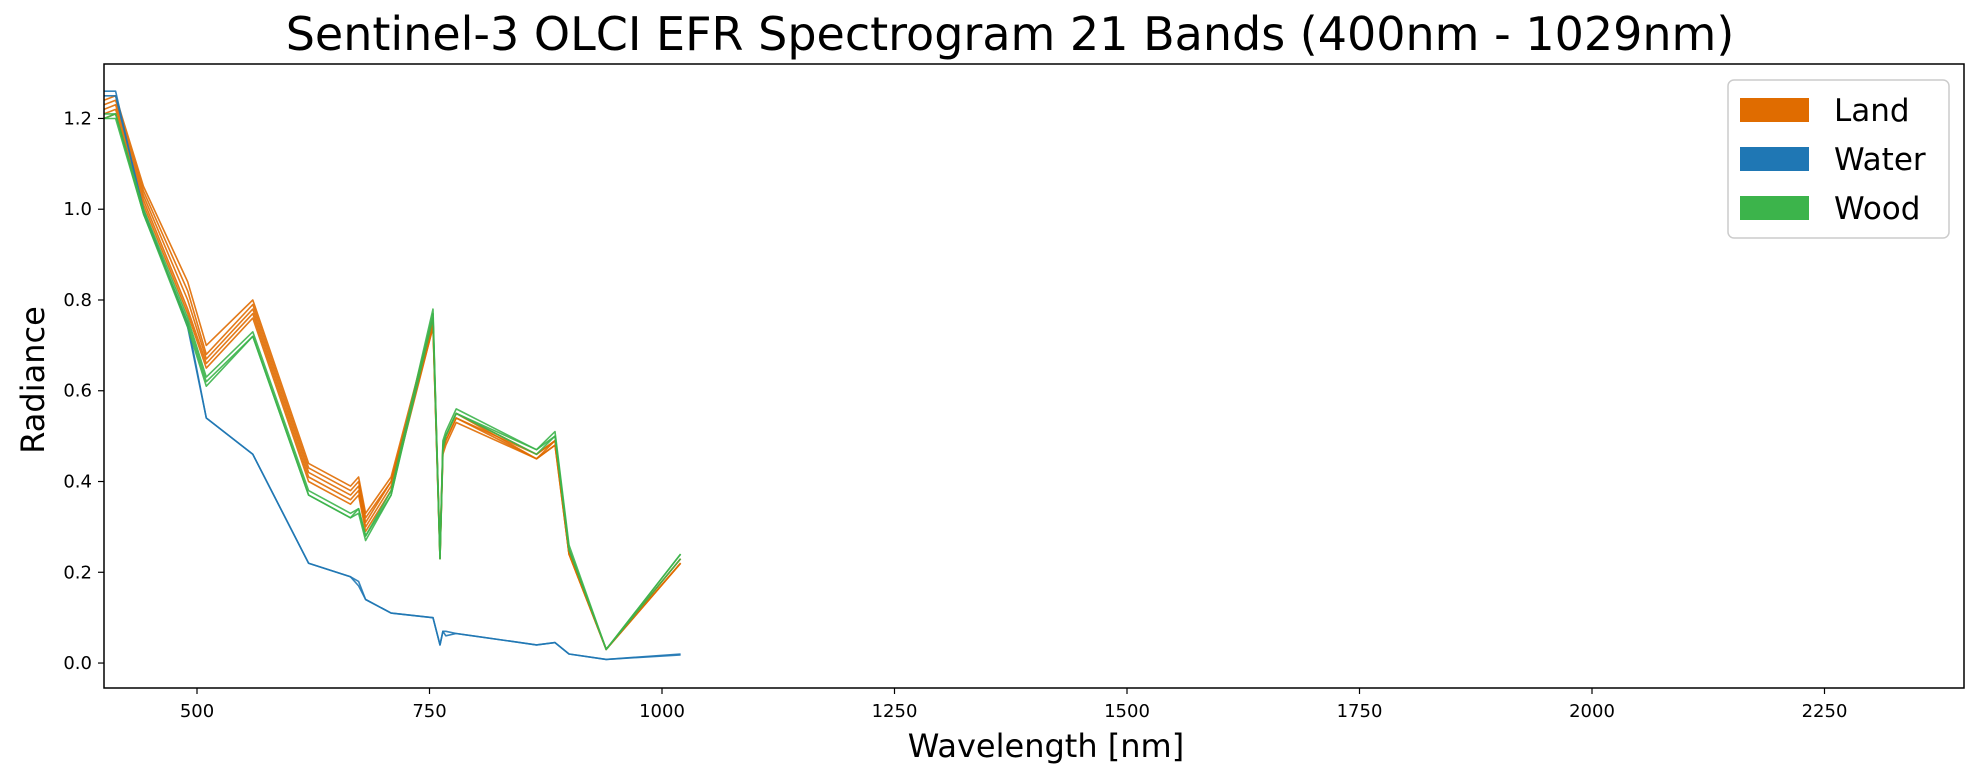  What do you see at coordinates (1774, 208) in the screenshot?
I see `legend-swatch-wood` at bounding box center [1774, 208].